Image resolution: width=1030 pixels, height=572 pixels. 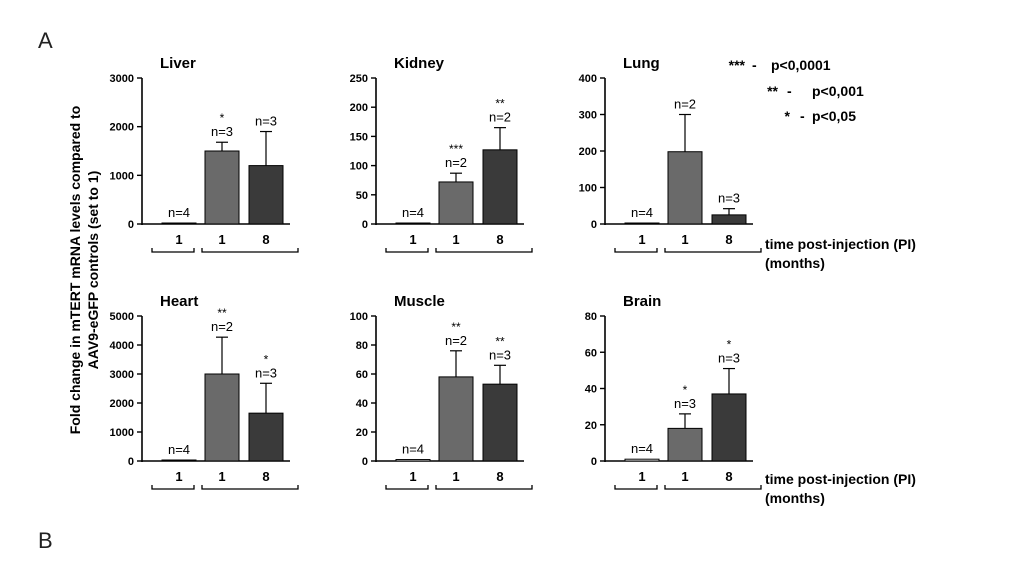 I want to click on legend-dash-2: -, so click(x=802, y=116).